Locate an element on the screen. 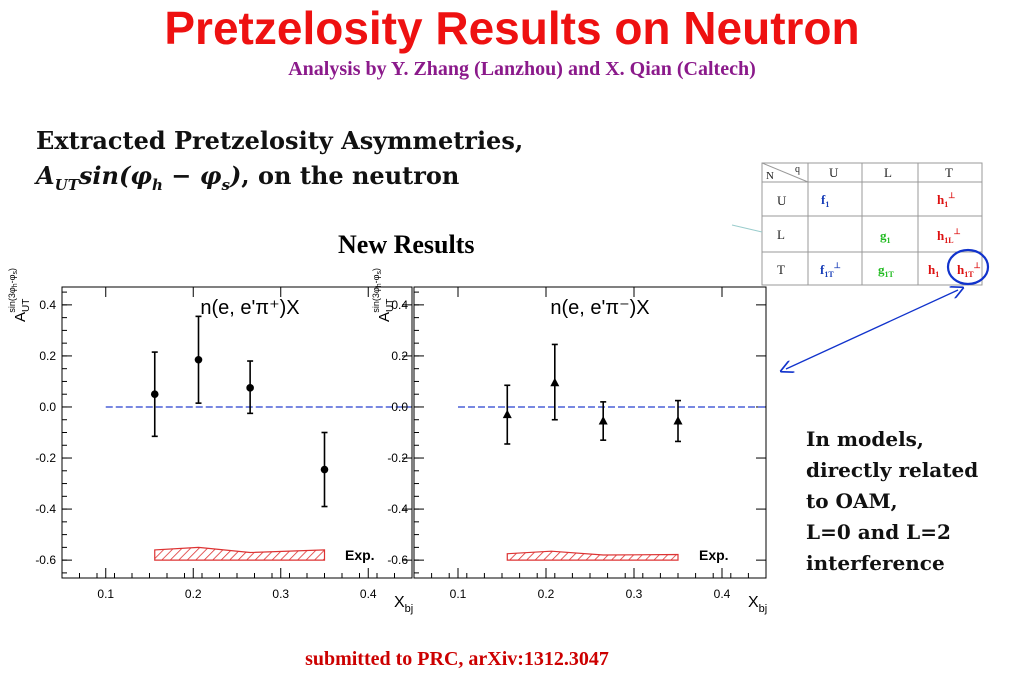 The width and height of the screenshot is (1024, 698). note-line: directly related is located at coordinates (892, 470).